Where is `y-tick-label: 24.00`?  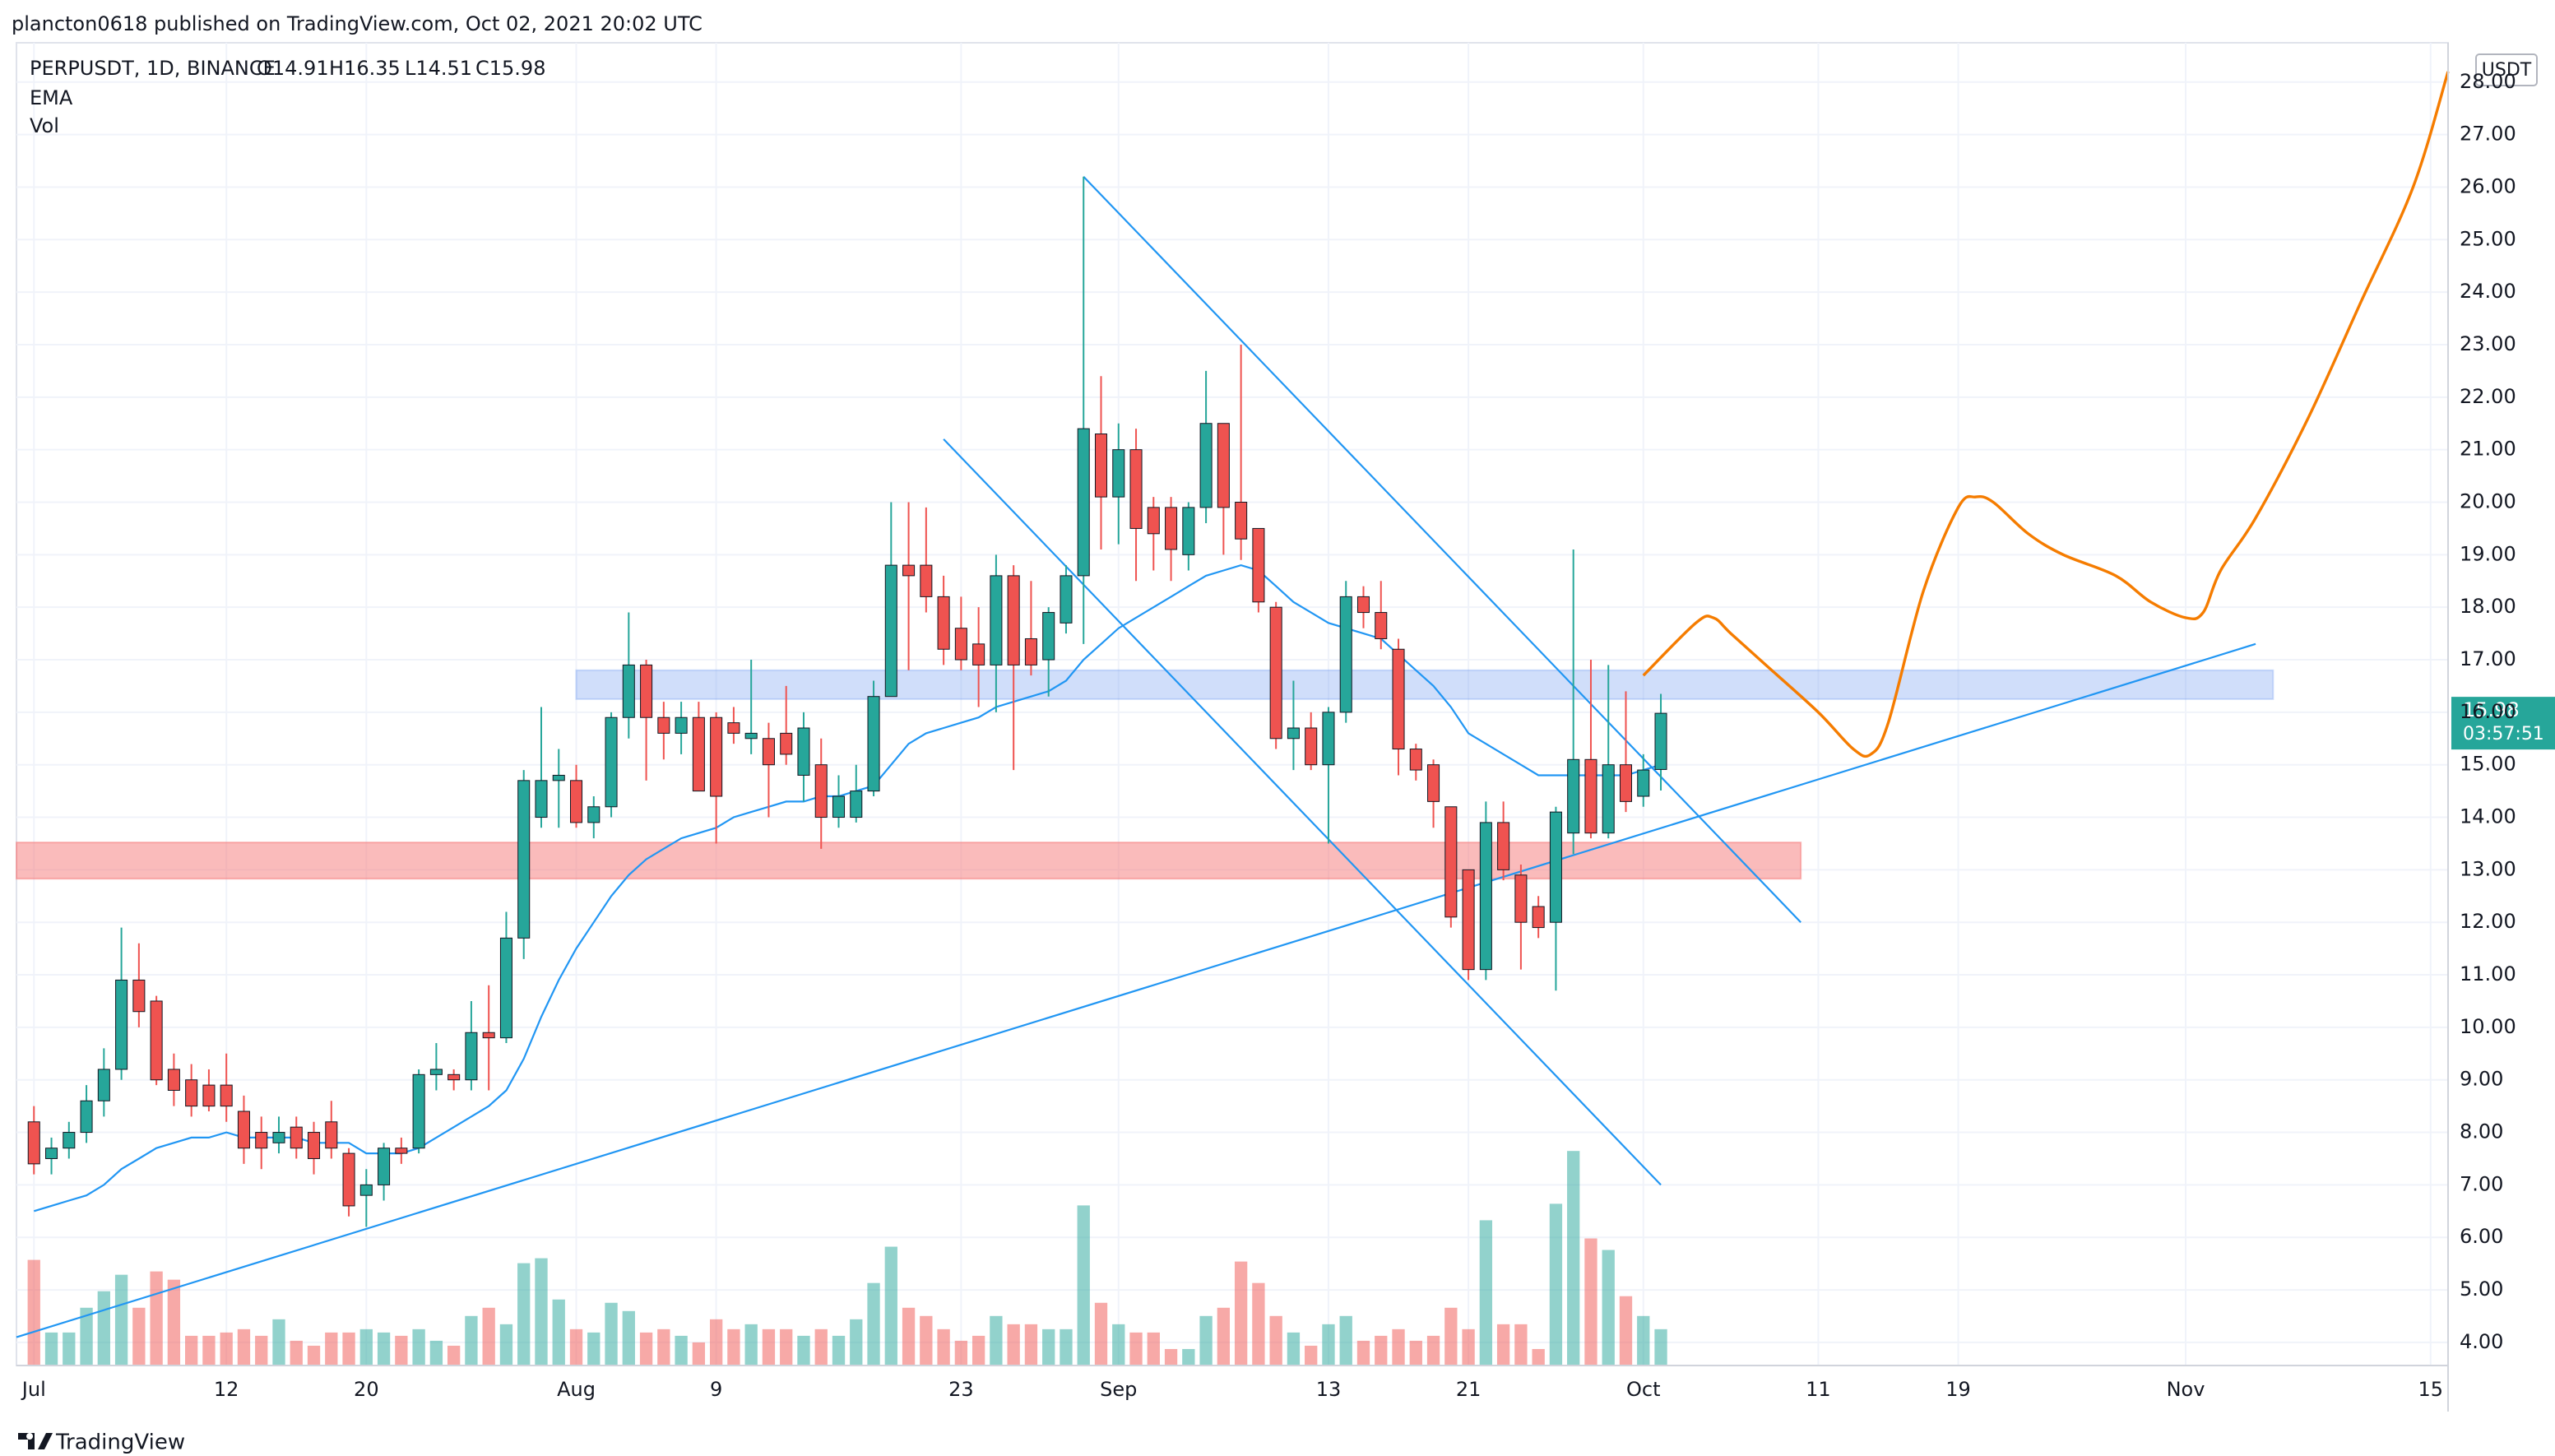
y-tick-label: 24.00 is located at coordinates (2488, 291).